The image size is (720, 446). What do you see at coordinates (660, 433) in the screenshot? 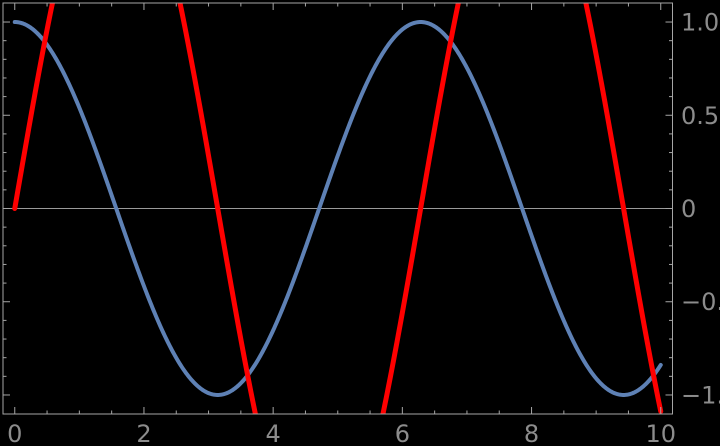
I see `x-tick-label: 10` at bounding box center [660, 433].